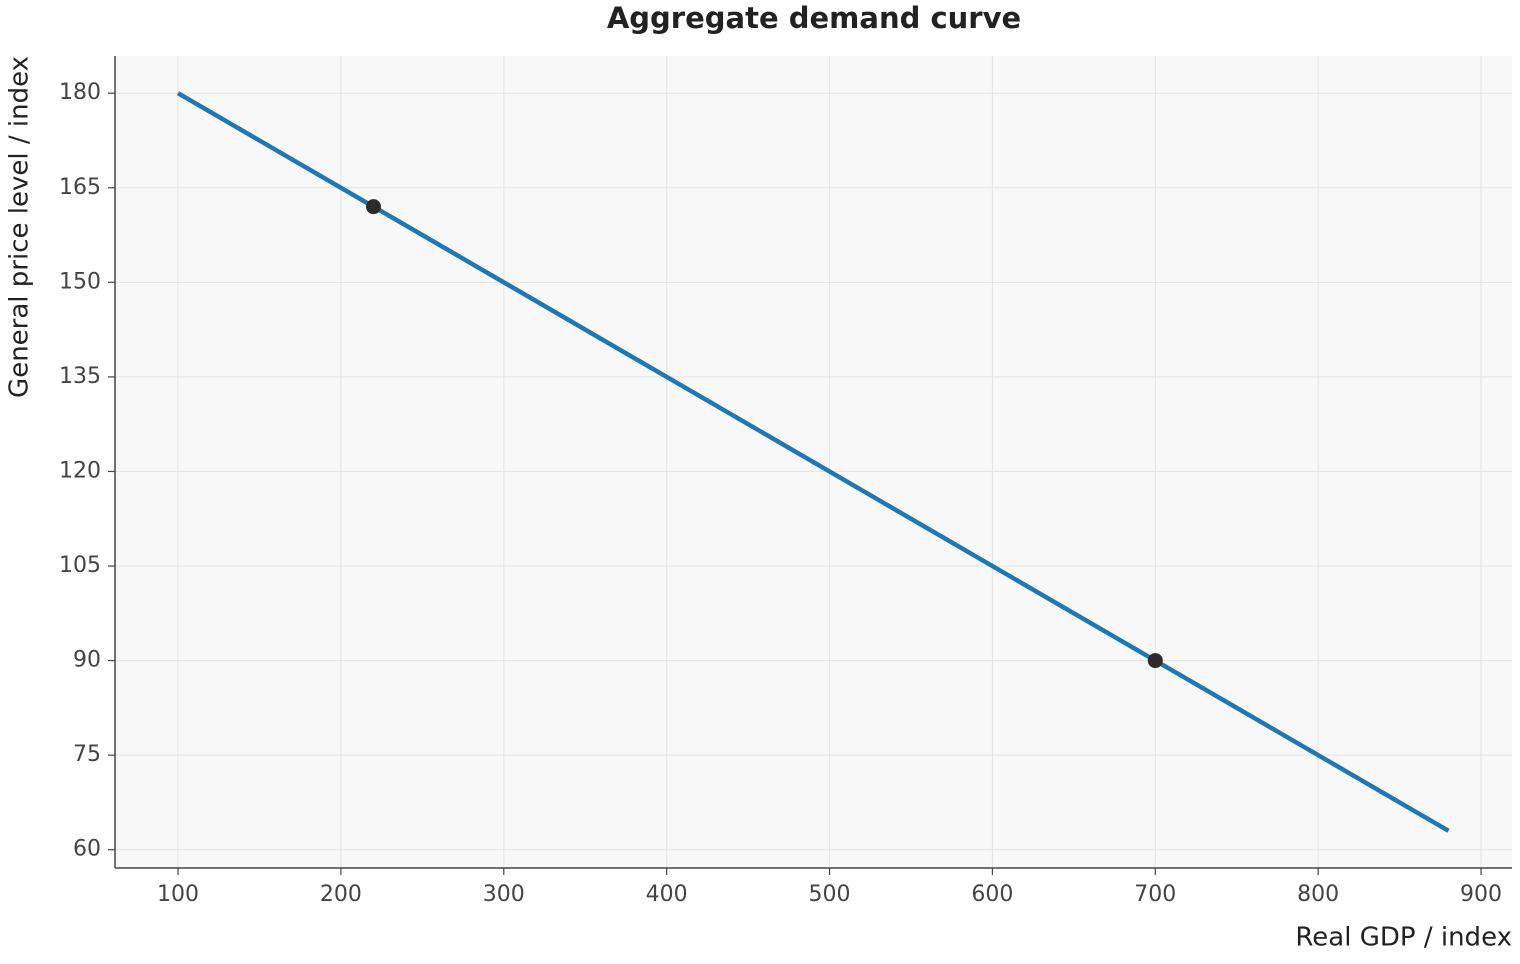 Image resolution: width=1520 pixels, height=964 pixels. What do you see at coordinates (80, 187) in the screenshot?
I see `y-tick-label: 165` at bounding box center [80, 187].